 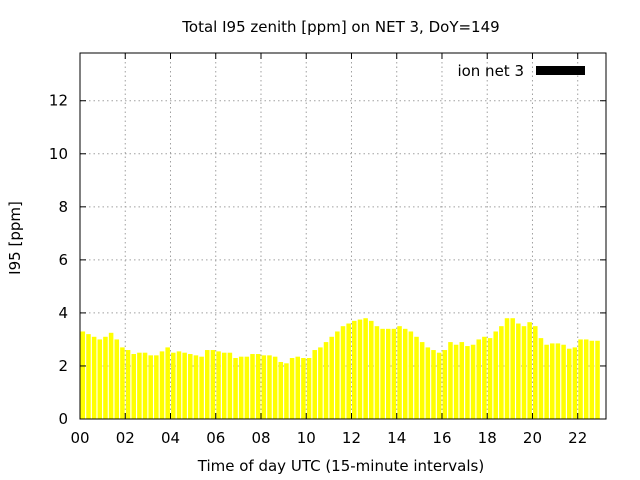 What do you see at coordinates (487, 438) in the screenshot?
I see `x-tick-label: 18` at bounding box center [487, 438].